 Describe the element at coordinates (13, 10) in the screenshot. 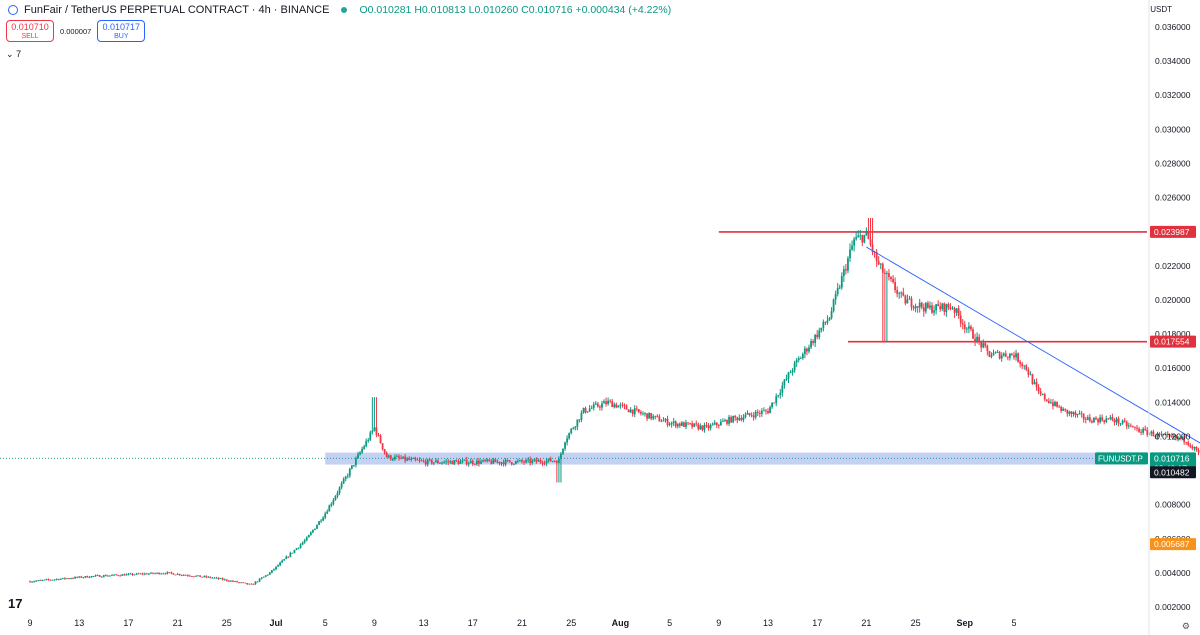

I see `symbol-logo-icon` at that location.